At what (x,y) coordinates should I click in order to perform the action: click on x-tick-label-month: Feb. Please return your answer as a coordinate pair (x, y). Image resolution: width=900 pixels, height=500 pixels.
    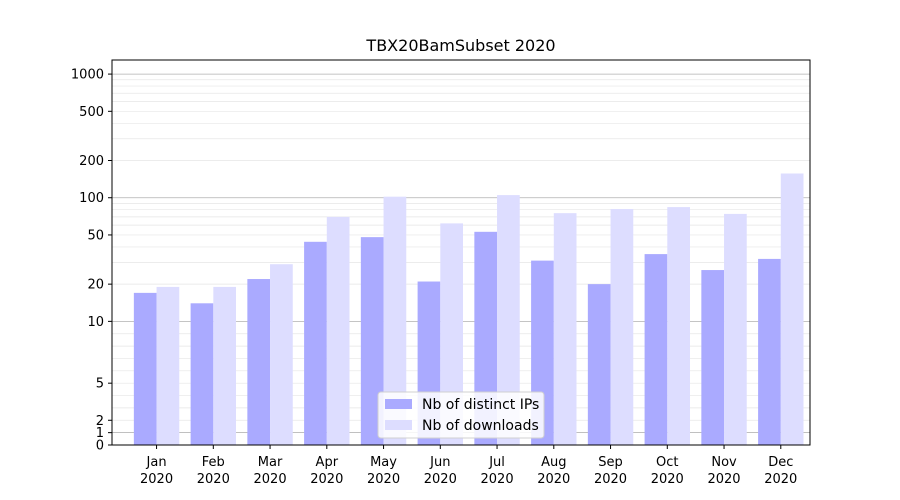
    Looking at the image, I should click on (213, 462).